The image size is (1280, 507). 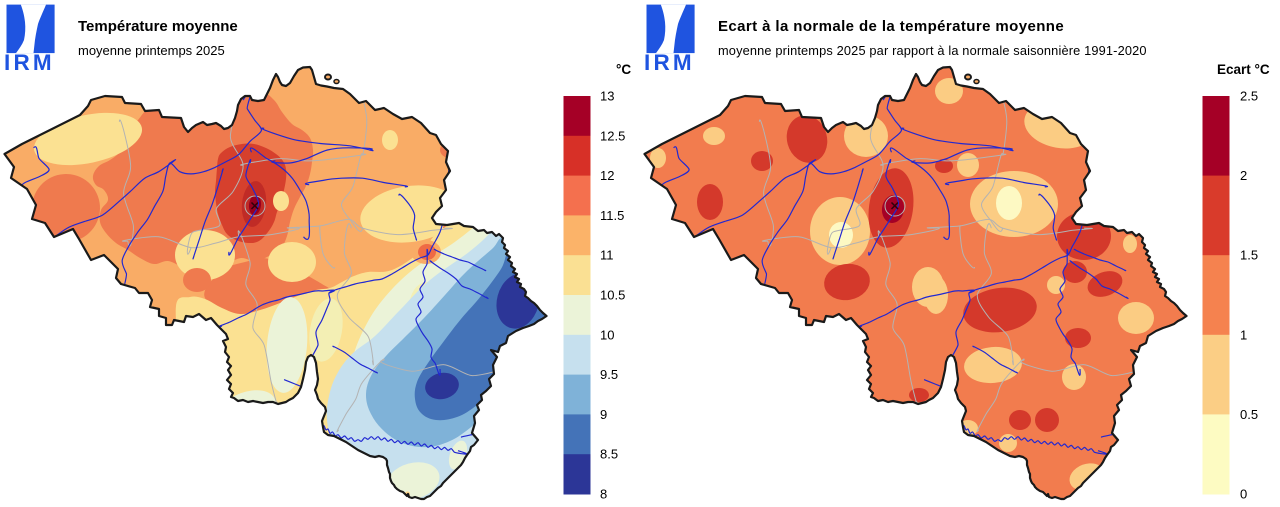 I want to click on svg-text: 8, so click(x=603, y=494).